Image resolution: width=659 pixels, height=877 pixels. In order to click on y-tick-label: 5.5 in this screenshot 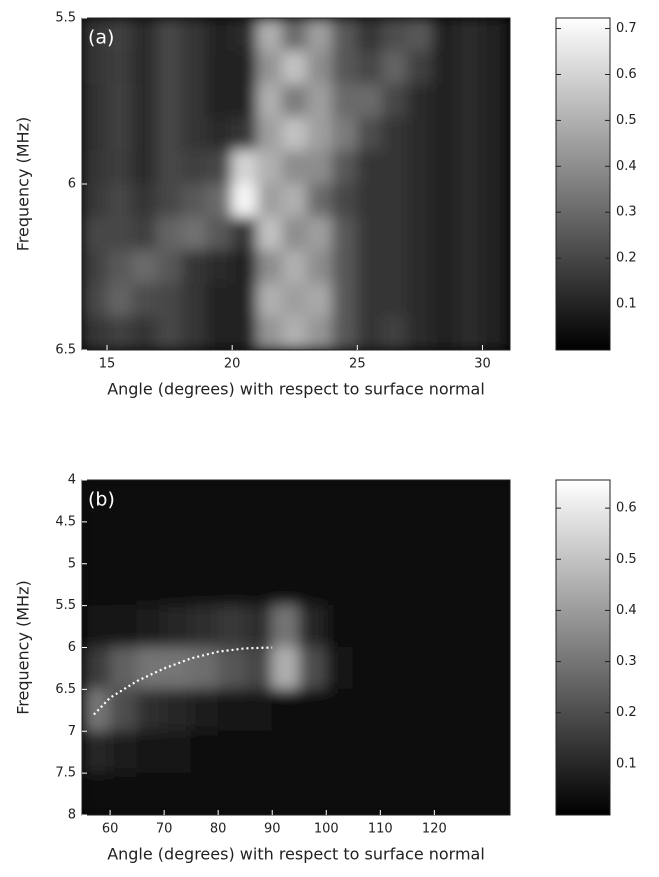, I will do `click(65, 605)`.